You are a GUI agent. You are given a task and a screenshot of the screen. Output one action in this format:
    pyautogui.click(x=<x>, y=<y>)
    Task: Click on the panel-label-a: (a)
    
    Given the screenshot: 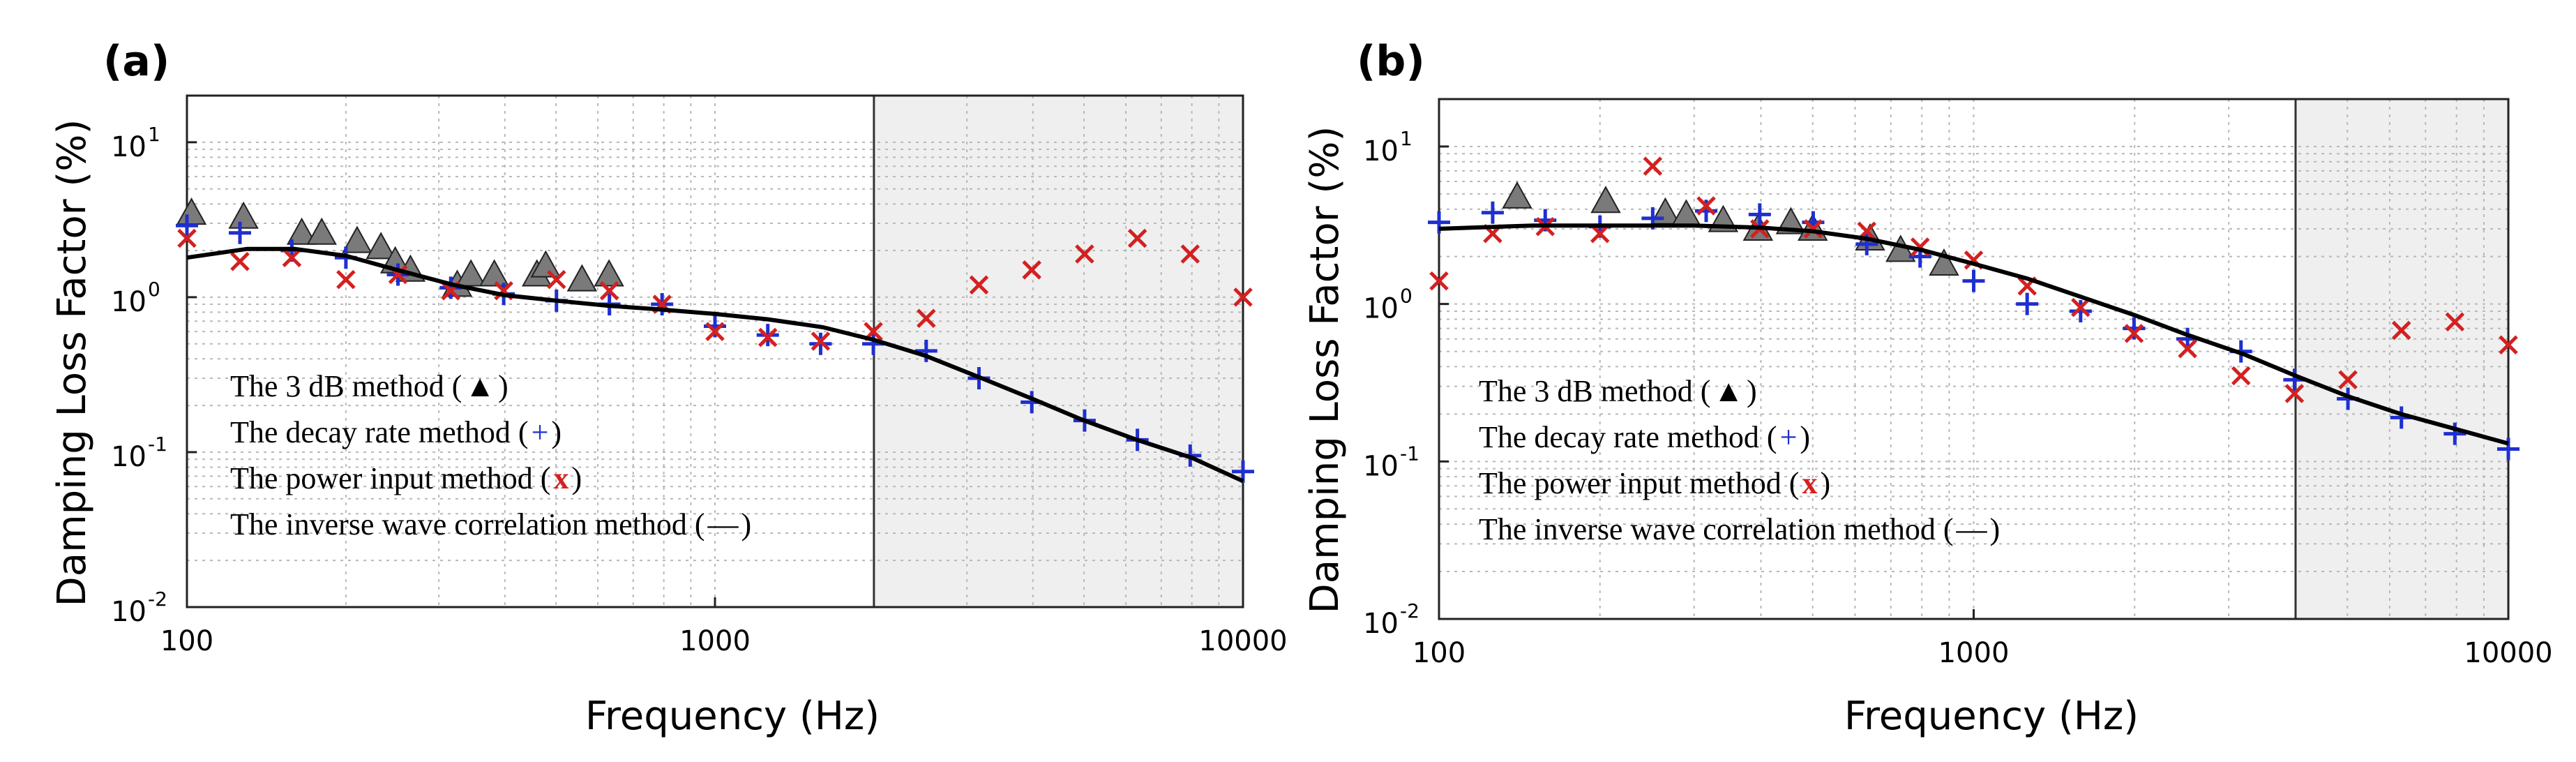 What is the action you would take?
    pyautogui.click(x=136, y=61)
    